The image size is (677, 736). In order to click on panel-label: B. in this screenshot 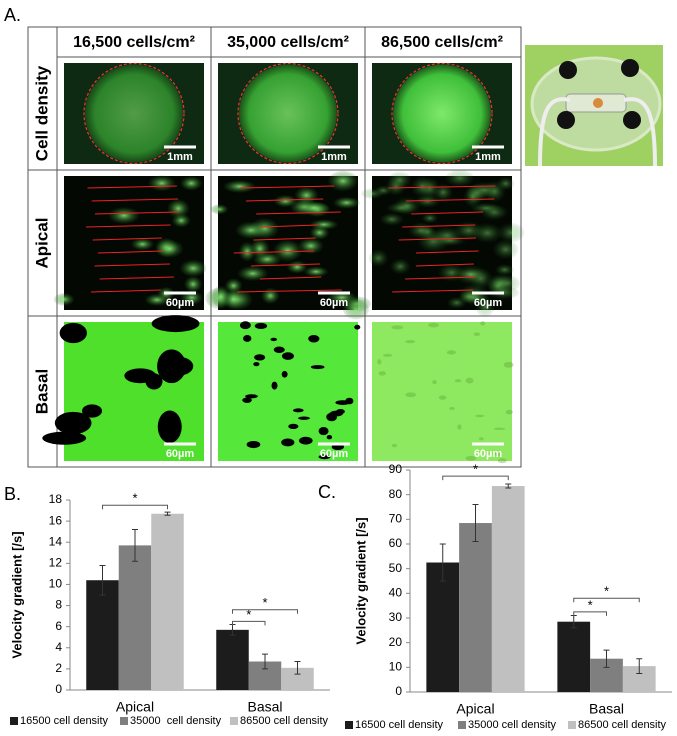, I will do `click(12, 494)`.